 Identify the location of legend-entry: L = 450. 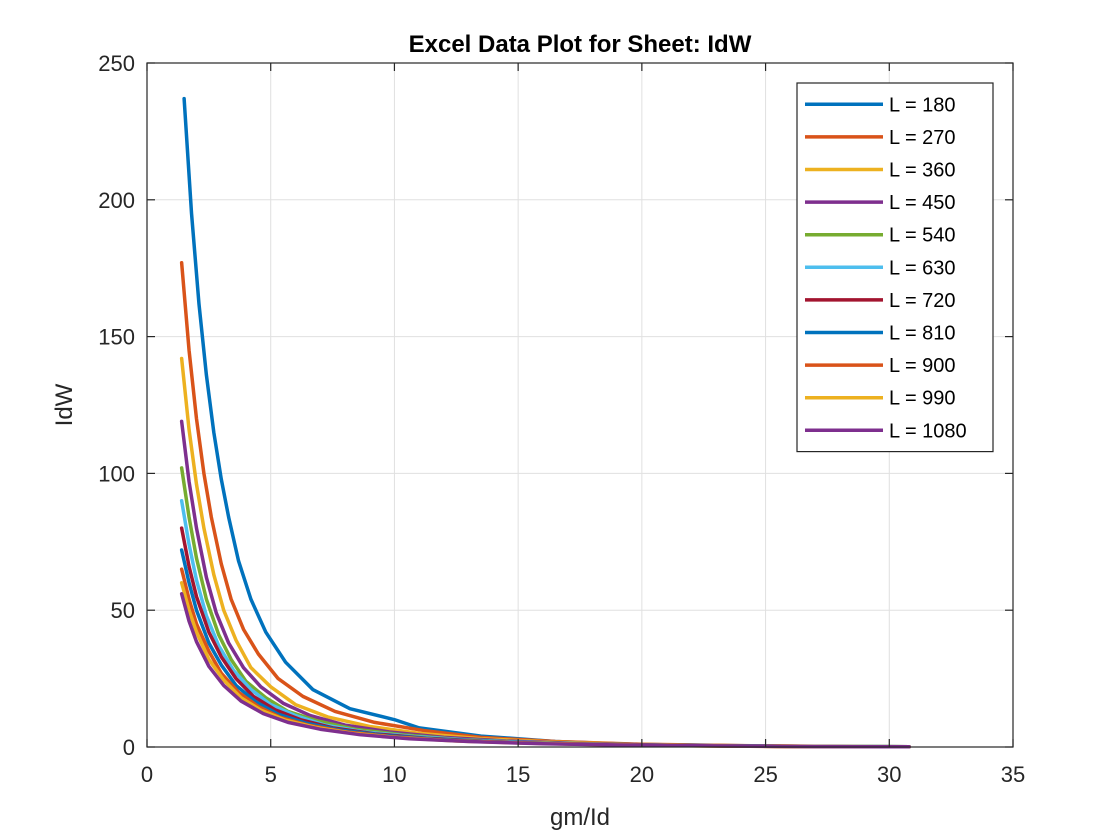
(880, 203).